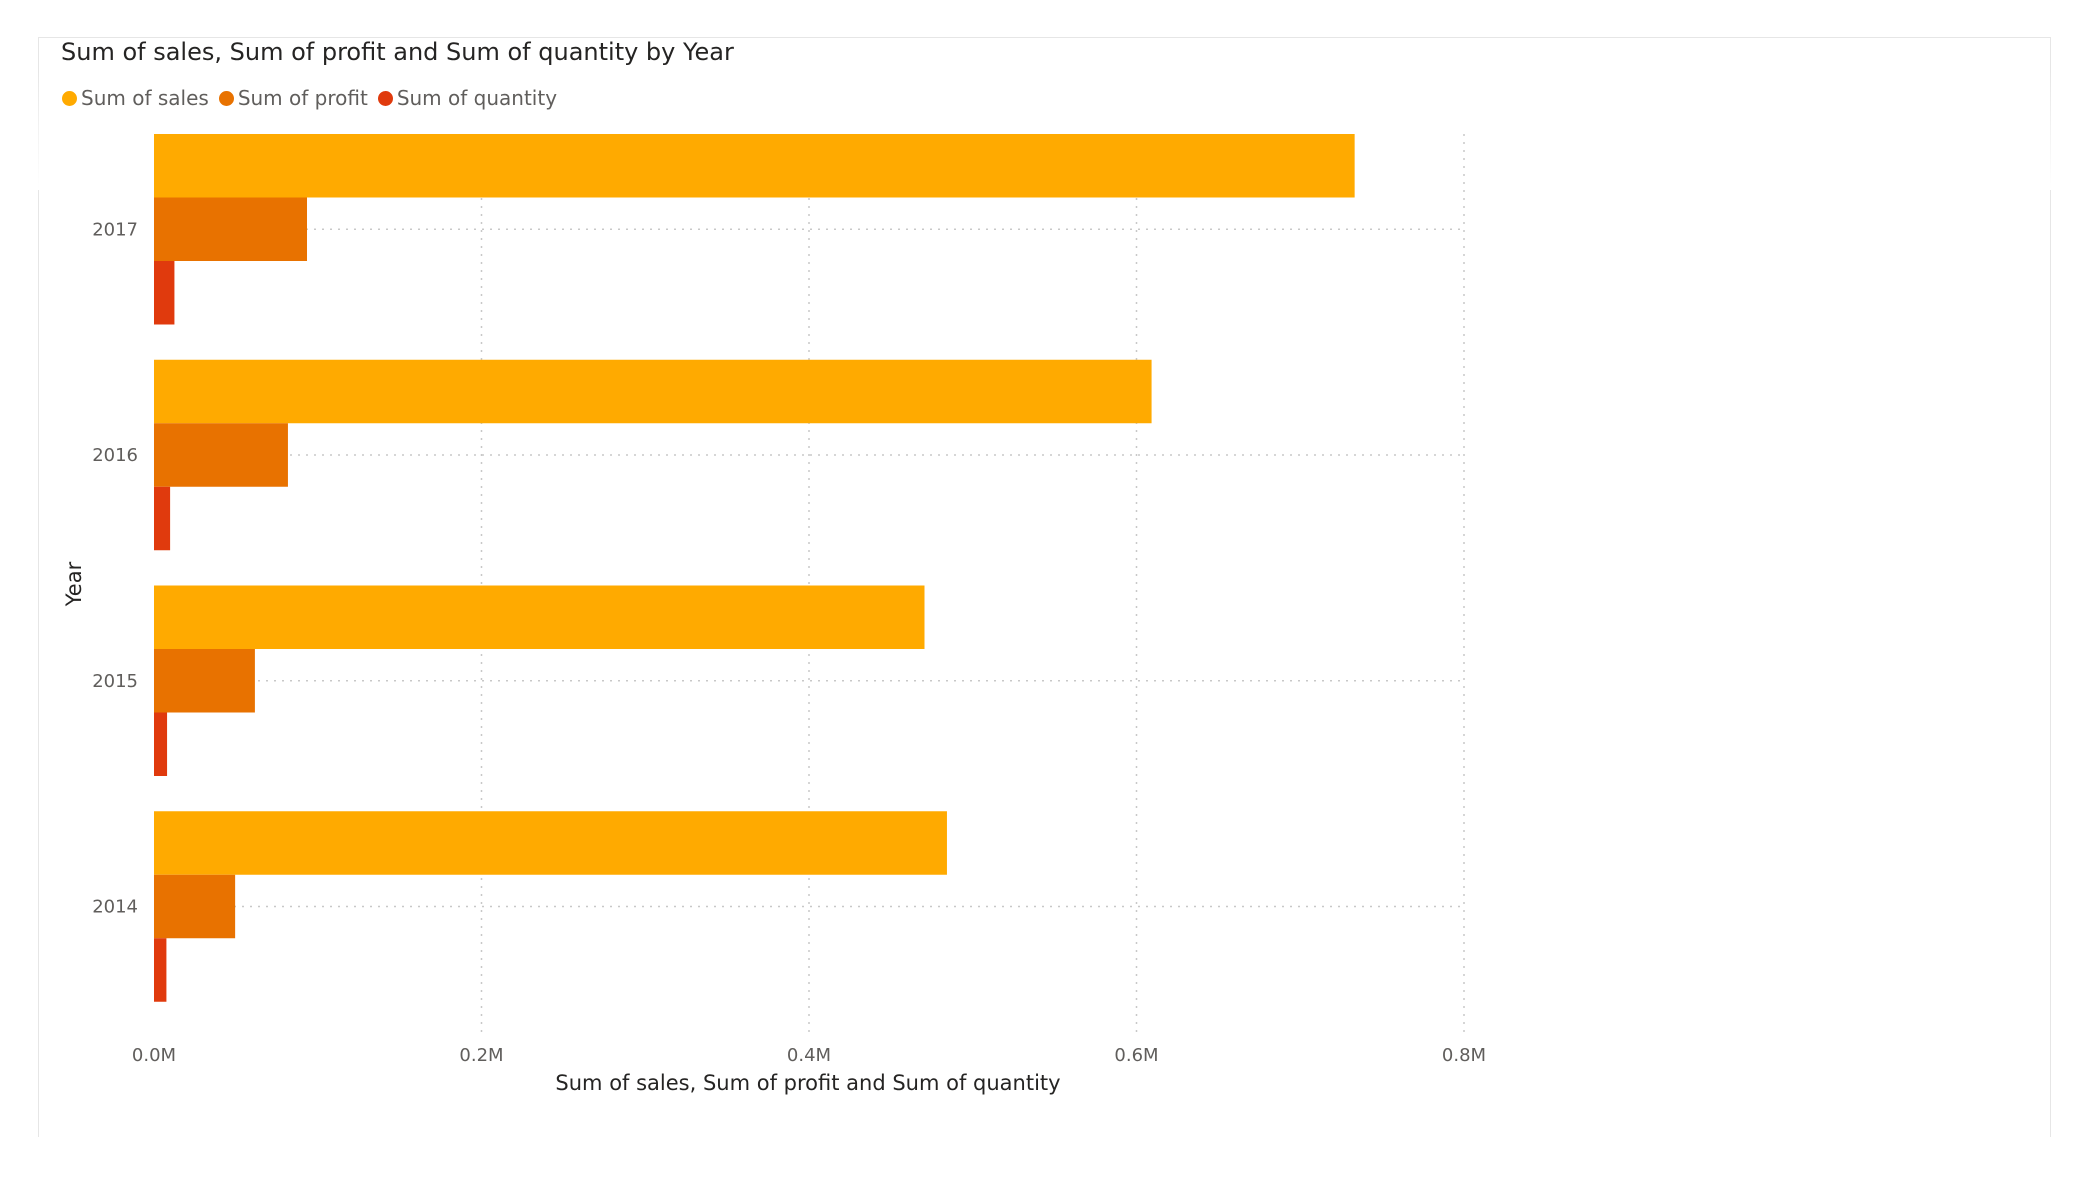 The image size is (2075, 1200). What do you see at coordinates (550, 843) in the screenshot?
I see `bar-sum-of-sales-2014` at bounding box center [550, 843].